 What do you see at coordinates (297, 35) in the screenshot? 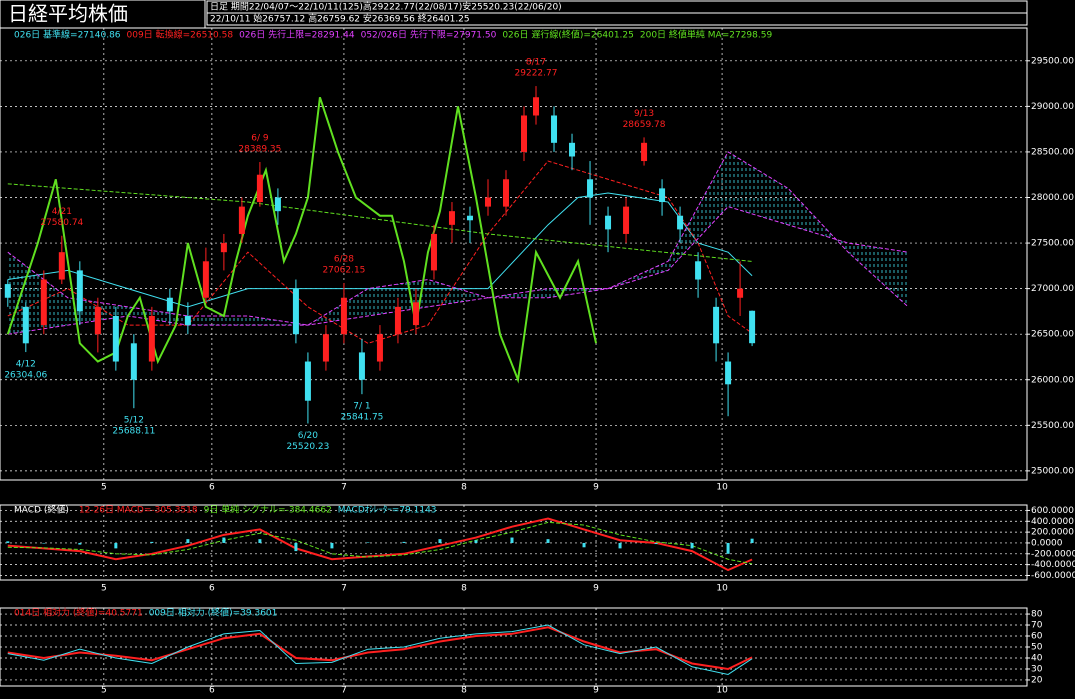
I see `legend-entry: 026日 先行上限=28291.44` at bounding box center [297, 35].